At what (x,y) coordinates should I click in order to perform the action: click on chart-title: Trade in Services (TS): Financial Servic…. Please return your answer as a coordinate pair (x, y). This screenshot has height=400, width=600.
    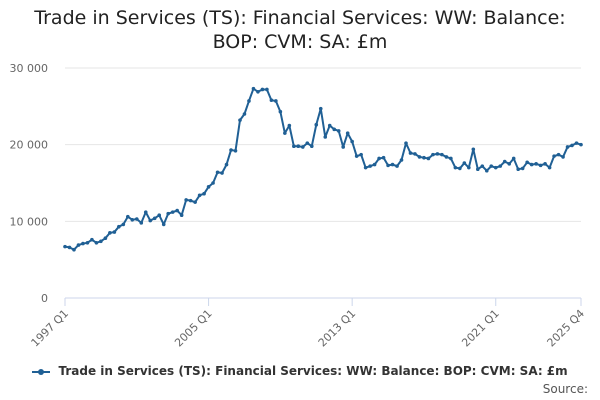
    Looking at the image, I should click on (300, 30).